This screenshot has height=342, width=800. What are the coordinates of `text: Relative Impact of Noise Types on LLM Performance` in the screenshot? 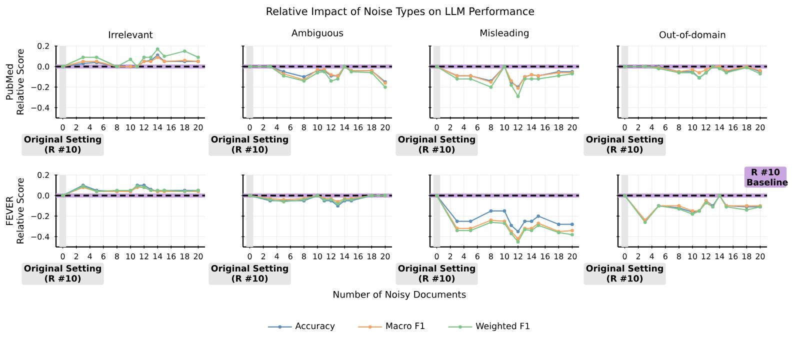 It's located at (400, 12).